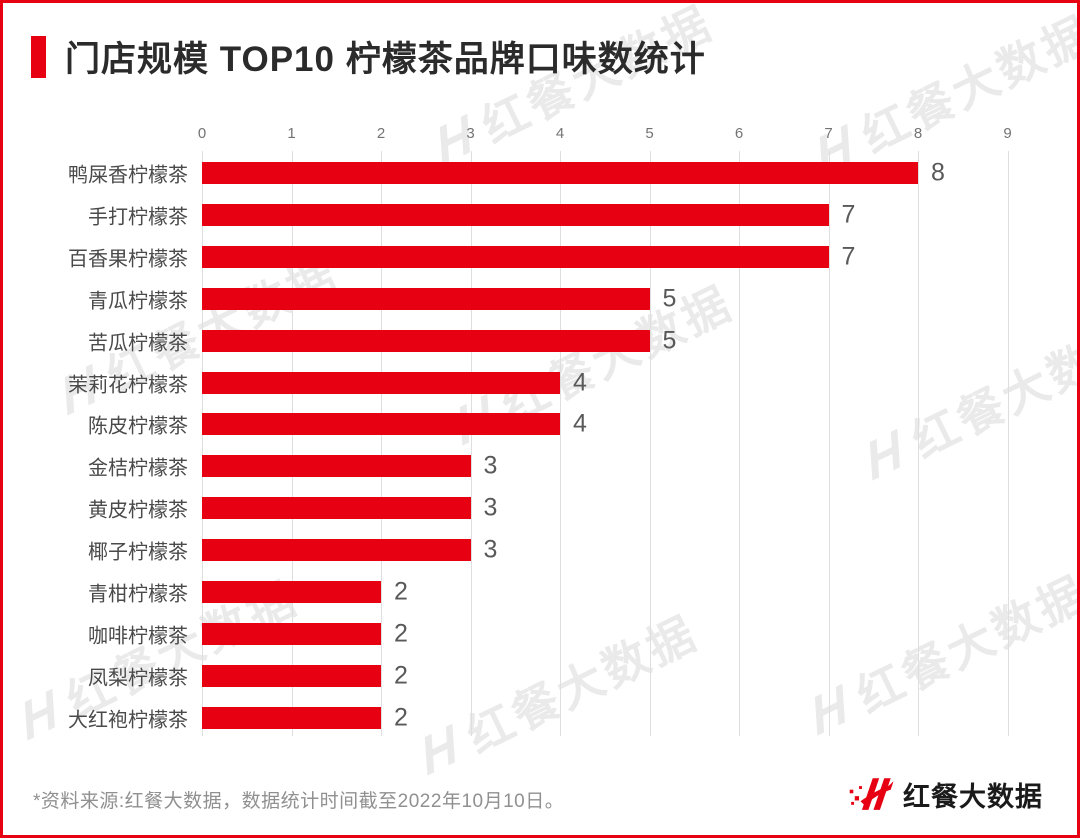 Image resolution: width=1080 pixels, height=838 pixels. I want to click on source-note: *资料来源:红餐大数据，数据统计时间截至2022年10月10日。, so click(299, 801).